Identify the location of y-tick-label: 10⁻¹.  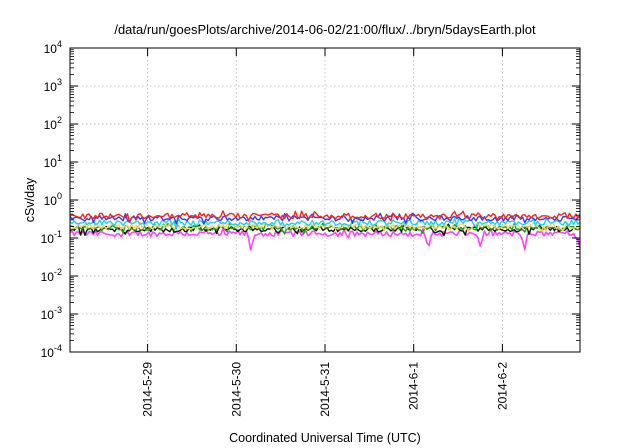
(51, 237).